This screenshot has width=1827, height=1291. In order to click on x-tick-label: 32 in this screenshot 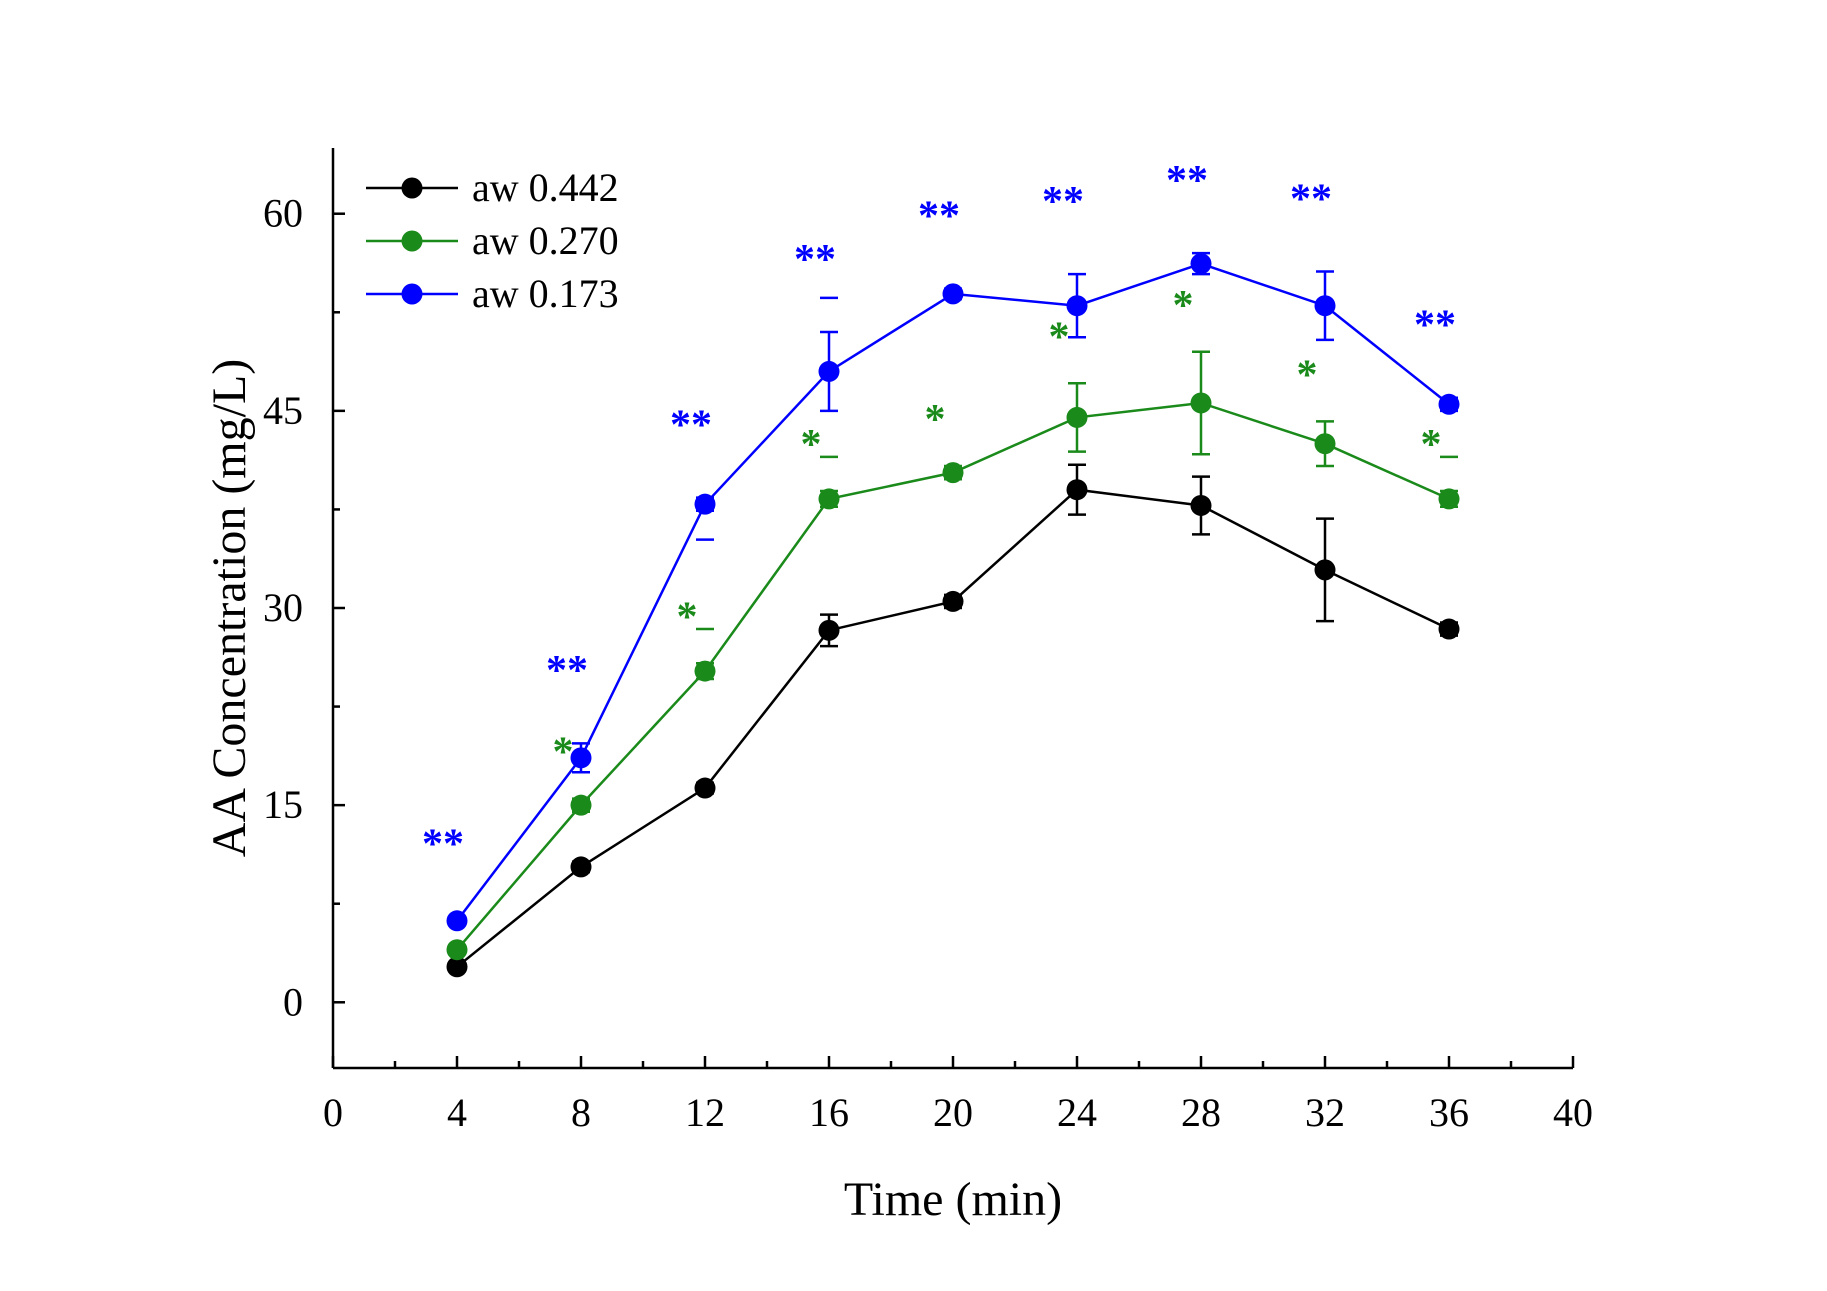, I will do `click(1325, 1112)`.